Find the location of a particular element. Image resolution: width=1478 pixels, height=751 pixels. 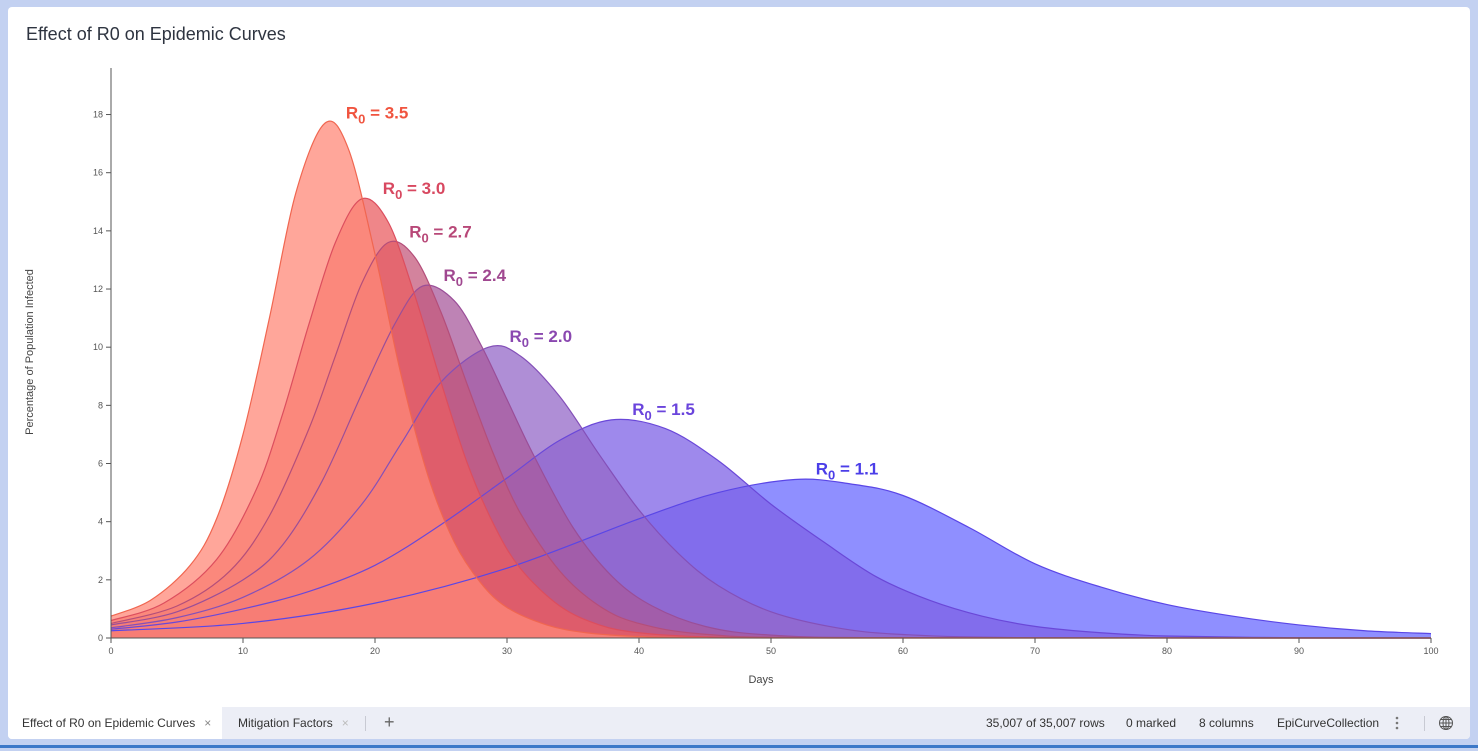

y-tick-label: 18 is located at coordinates (98, 115).